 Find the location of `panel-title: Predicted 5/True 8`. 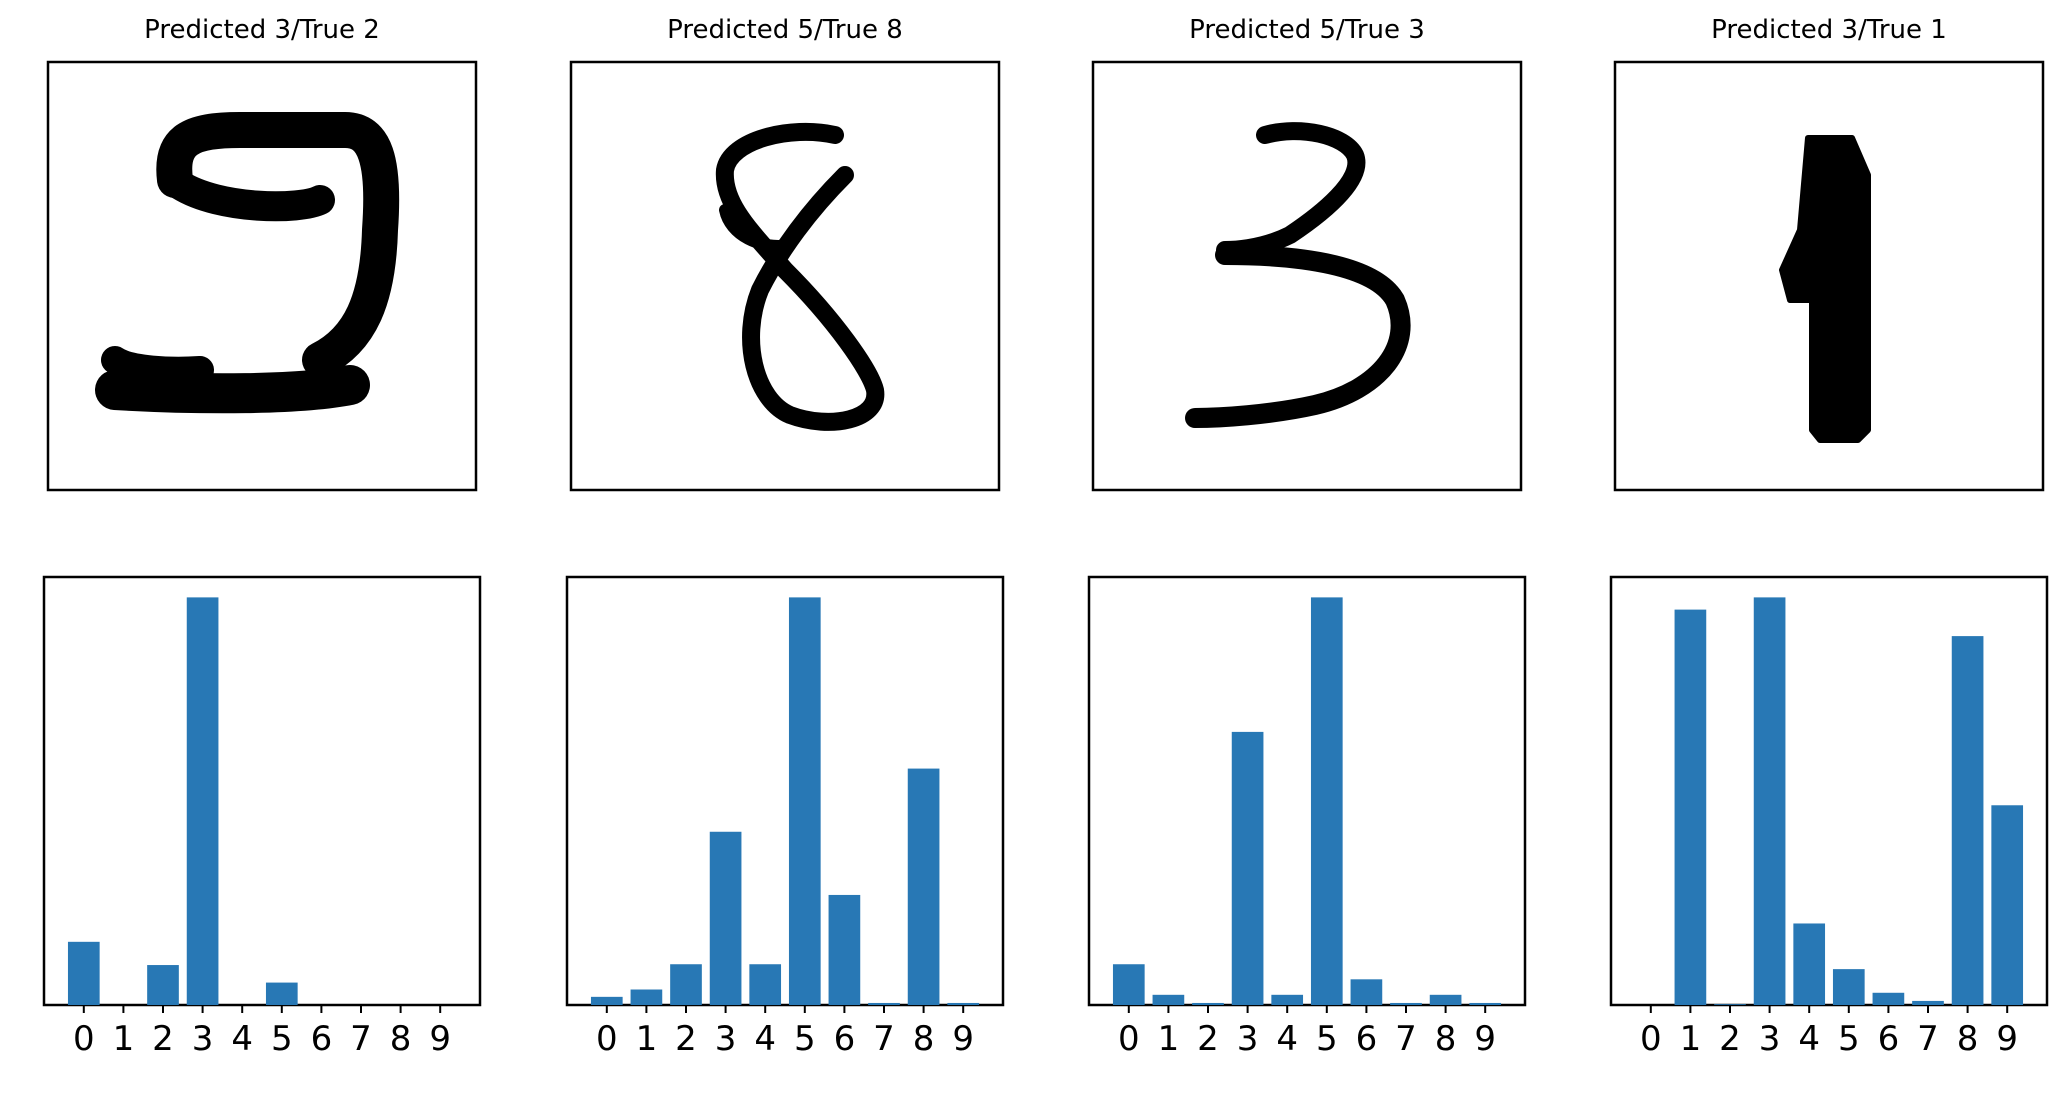

panel-title: Predicted 5/True 8 is located at coordinates (785, 30).